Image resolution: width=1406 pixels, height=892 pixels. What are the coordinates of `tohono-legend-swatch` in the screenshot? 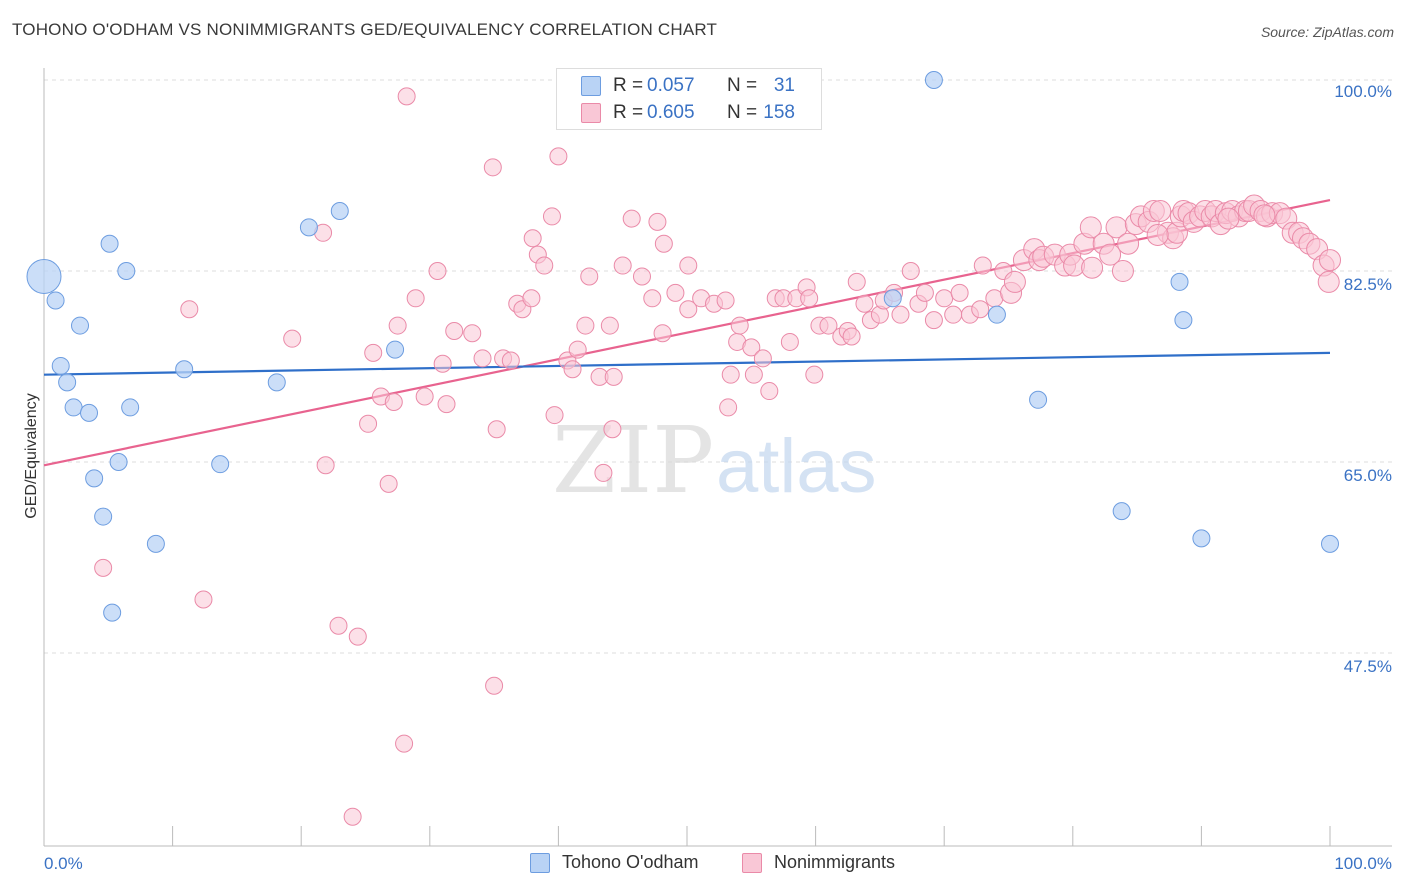 It's located at (540, 862).